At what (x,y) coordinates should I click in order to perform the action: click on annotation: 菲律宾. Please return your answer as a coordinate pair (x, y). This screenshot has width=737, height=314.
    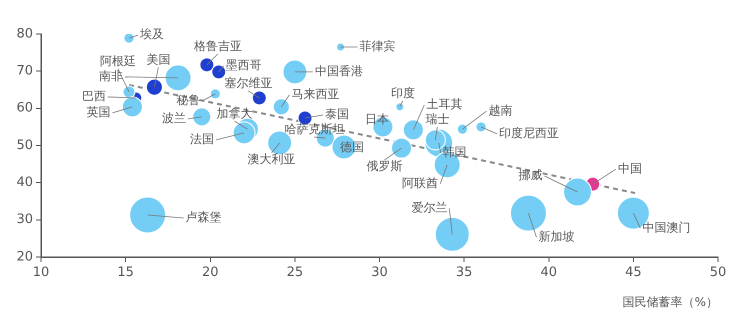
    Looking at the image, I should click on (378, 46).